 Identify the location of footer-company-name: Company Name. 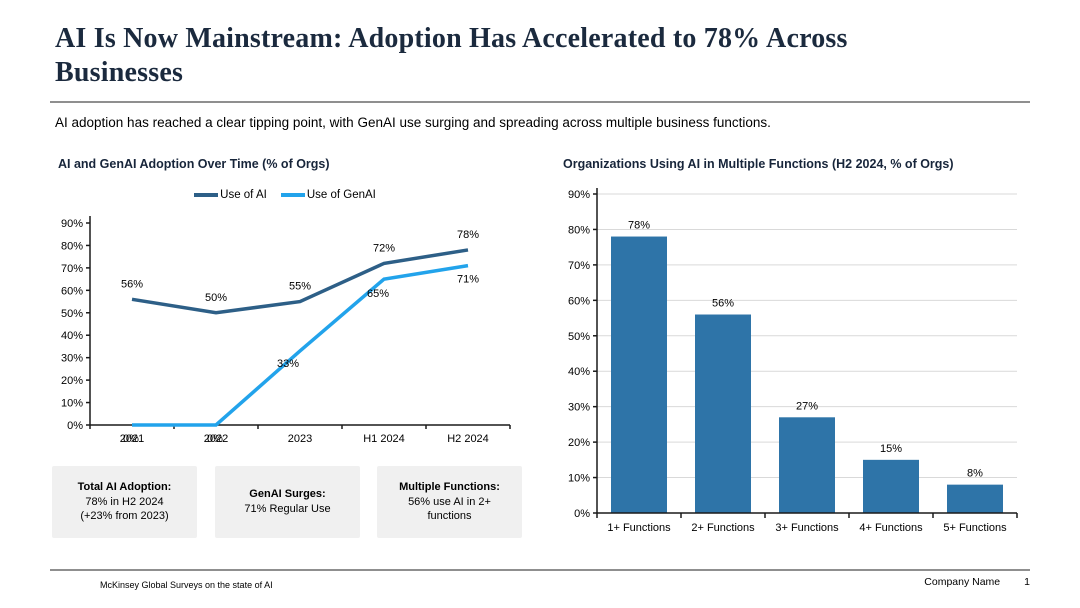
(962, 582).